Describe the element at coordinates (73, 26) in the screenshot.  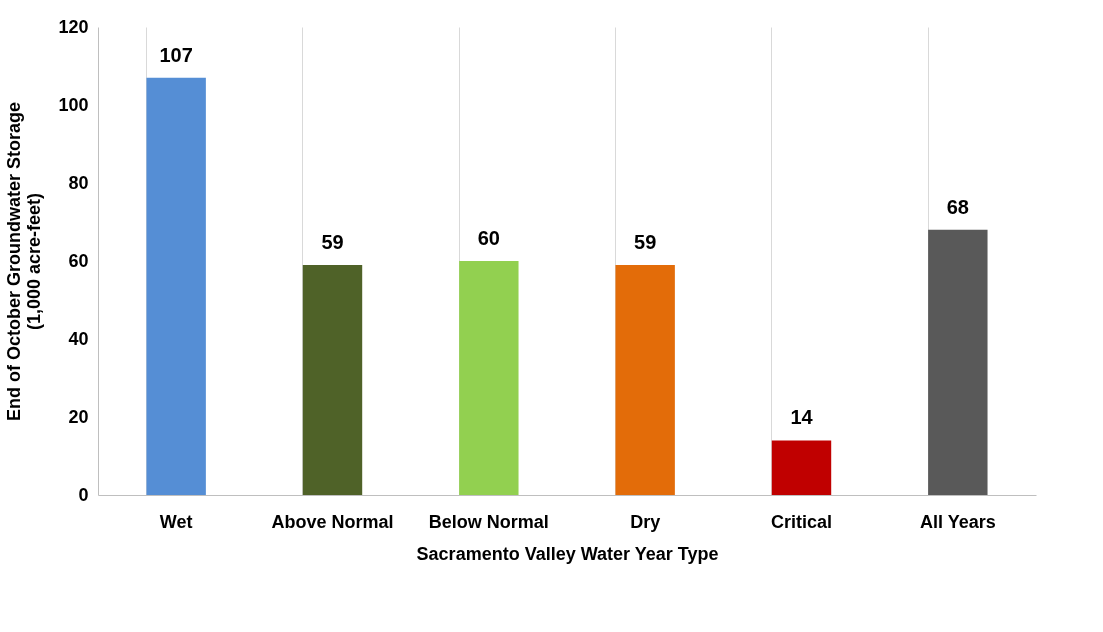
I see `y-tick-label: 120` at that location.